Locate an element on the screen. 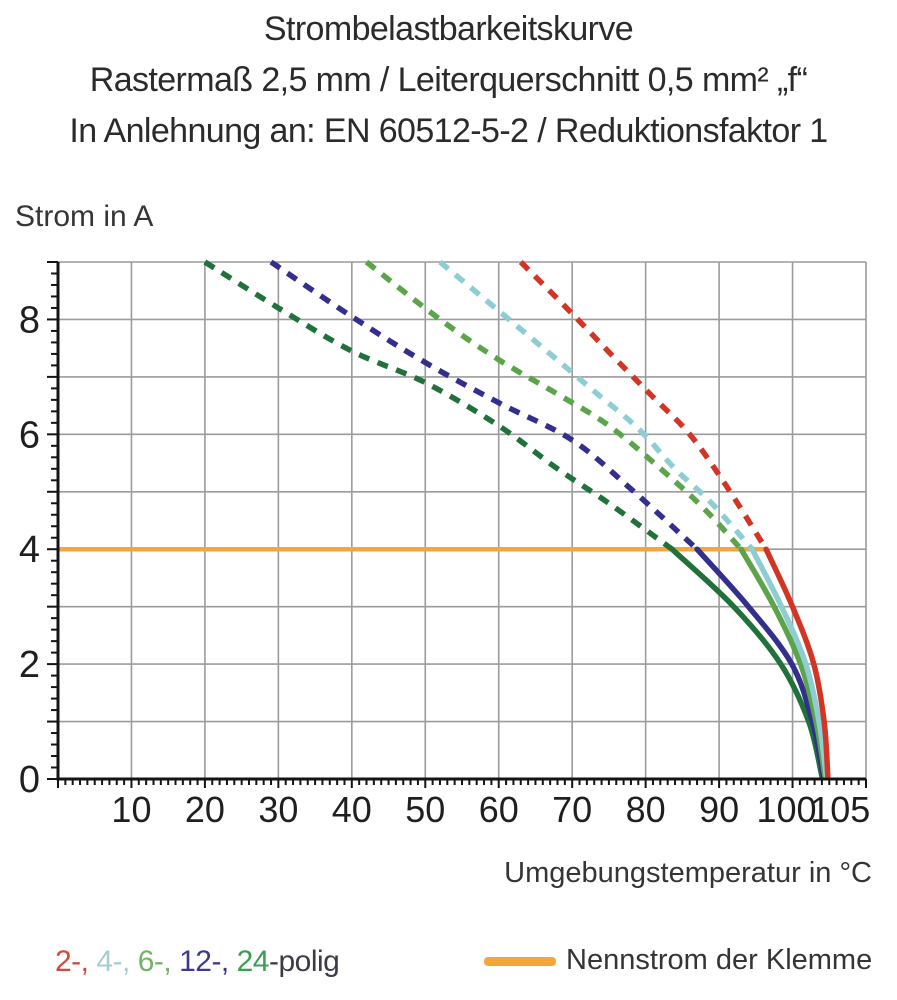  curve-dashed-4-polig is located at coordinates (596, 405).